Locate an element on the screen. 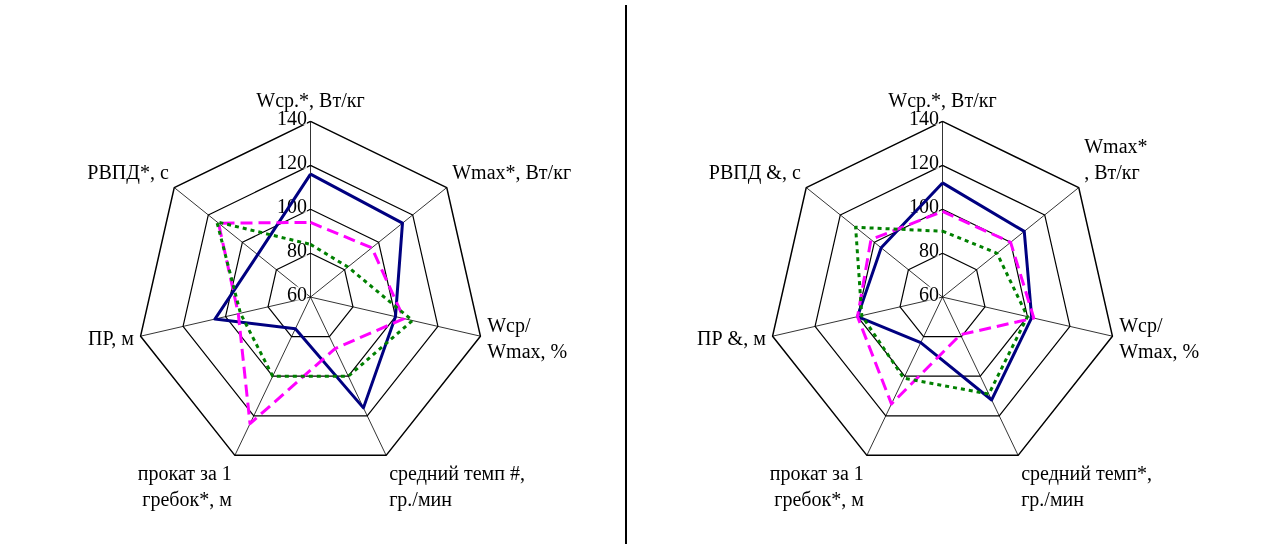 Image resolution: width=1268 pixels, height=544 pixels. spoke-label: РВПД*, с is located at coordinates (128, 173).